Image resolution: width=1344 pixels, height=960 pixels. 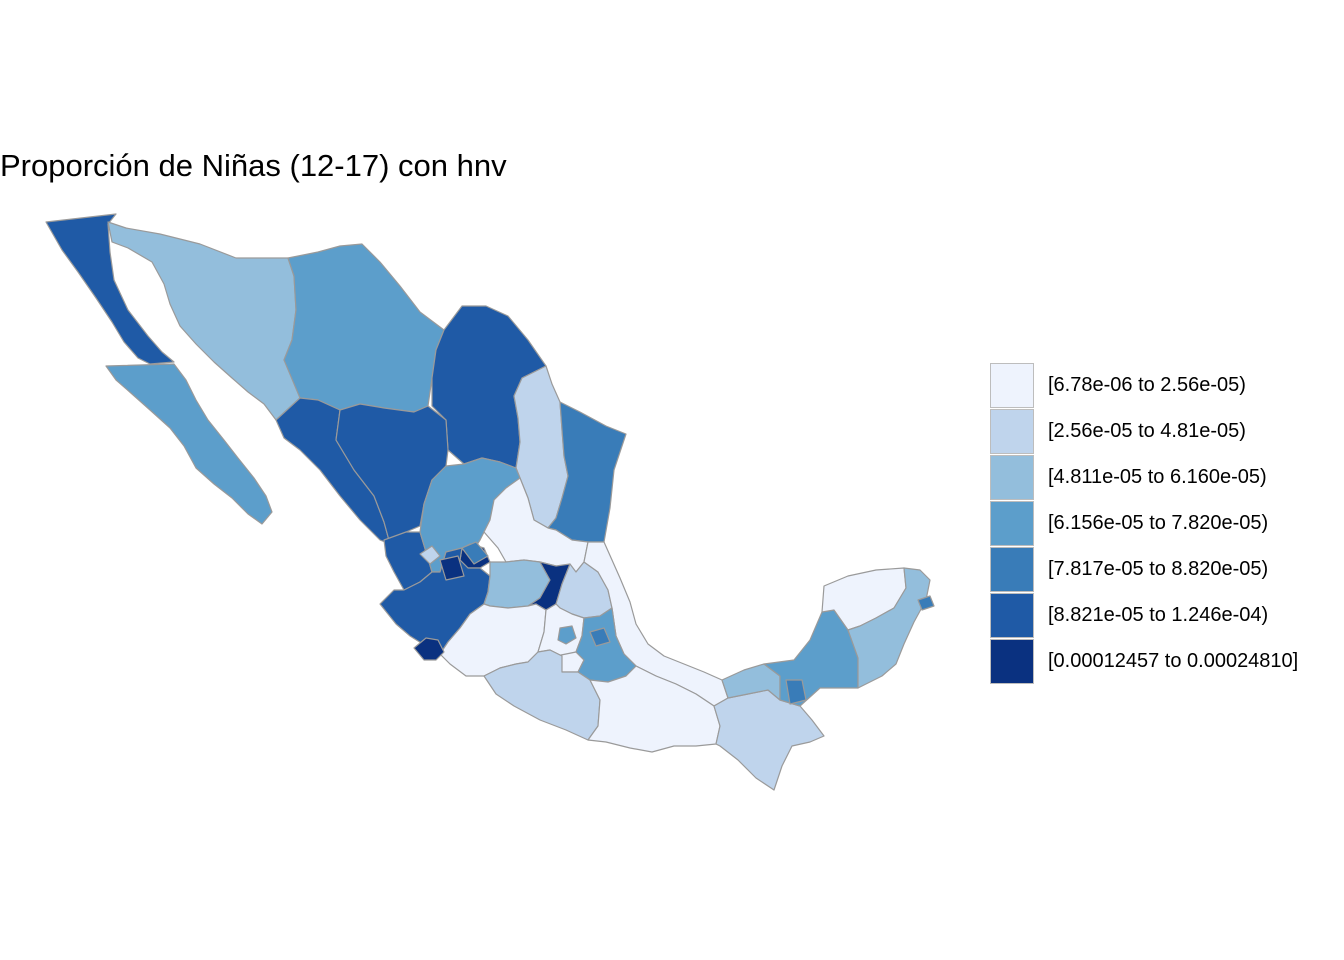 What do you see at coordinates (253, 165) in the screenshot?
I see `map-title: Proporción de Niñas (12-17) con hnv` at bounding box center [253, 165].